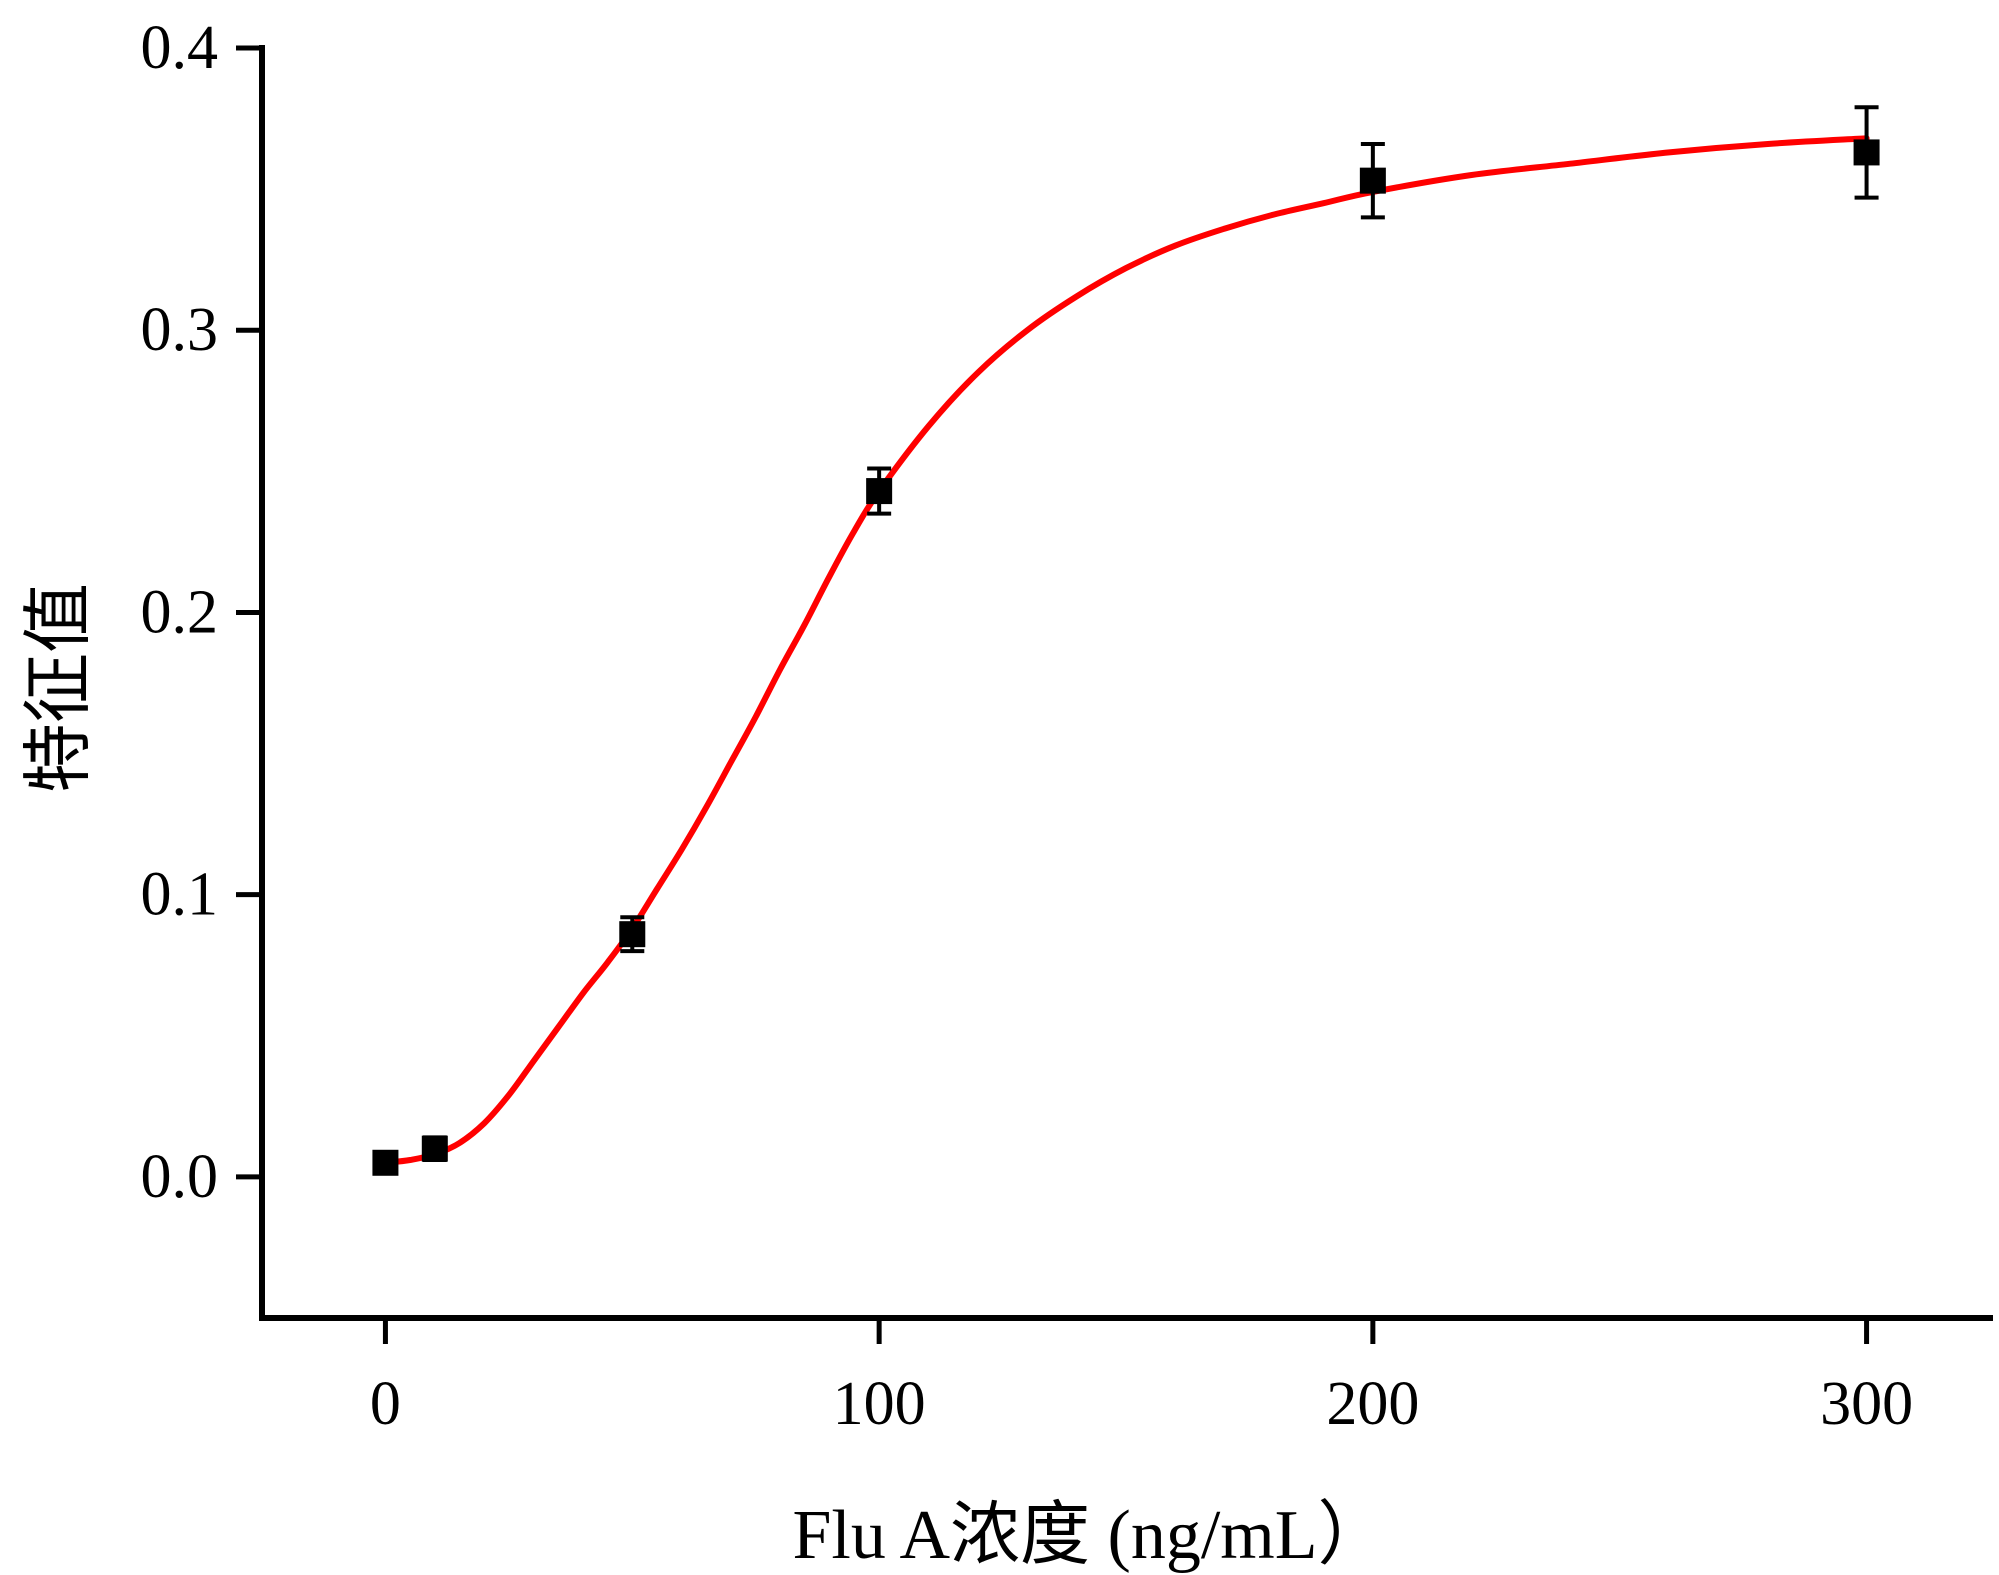  What do you see at coordinates (180, 612) in the screenshot?
I see `y-tick-label: 0.2` at bounding box center [180, 612].